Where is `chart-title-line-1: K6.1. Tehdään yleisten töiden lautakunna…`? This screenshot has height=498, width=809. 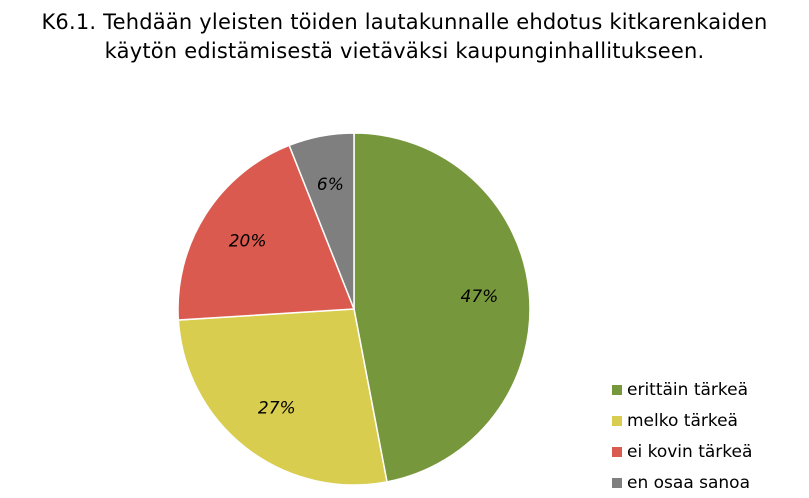 chart-title-line-1: K6.1. Tehdään yleisten töiden lautakunna… is located at coordinates (404, 22).